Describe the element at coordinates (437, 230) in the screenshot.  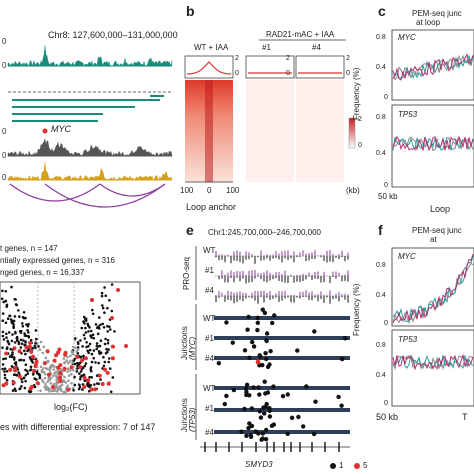
I see `panel-f-title-1: PEM-seq junc` at that location.